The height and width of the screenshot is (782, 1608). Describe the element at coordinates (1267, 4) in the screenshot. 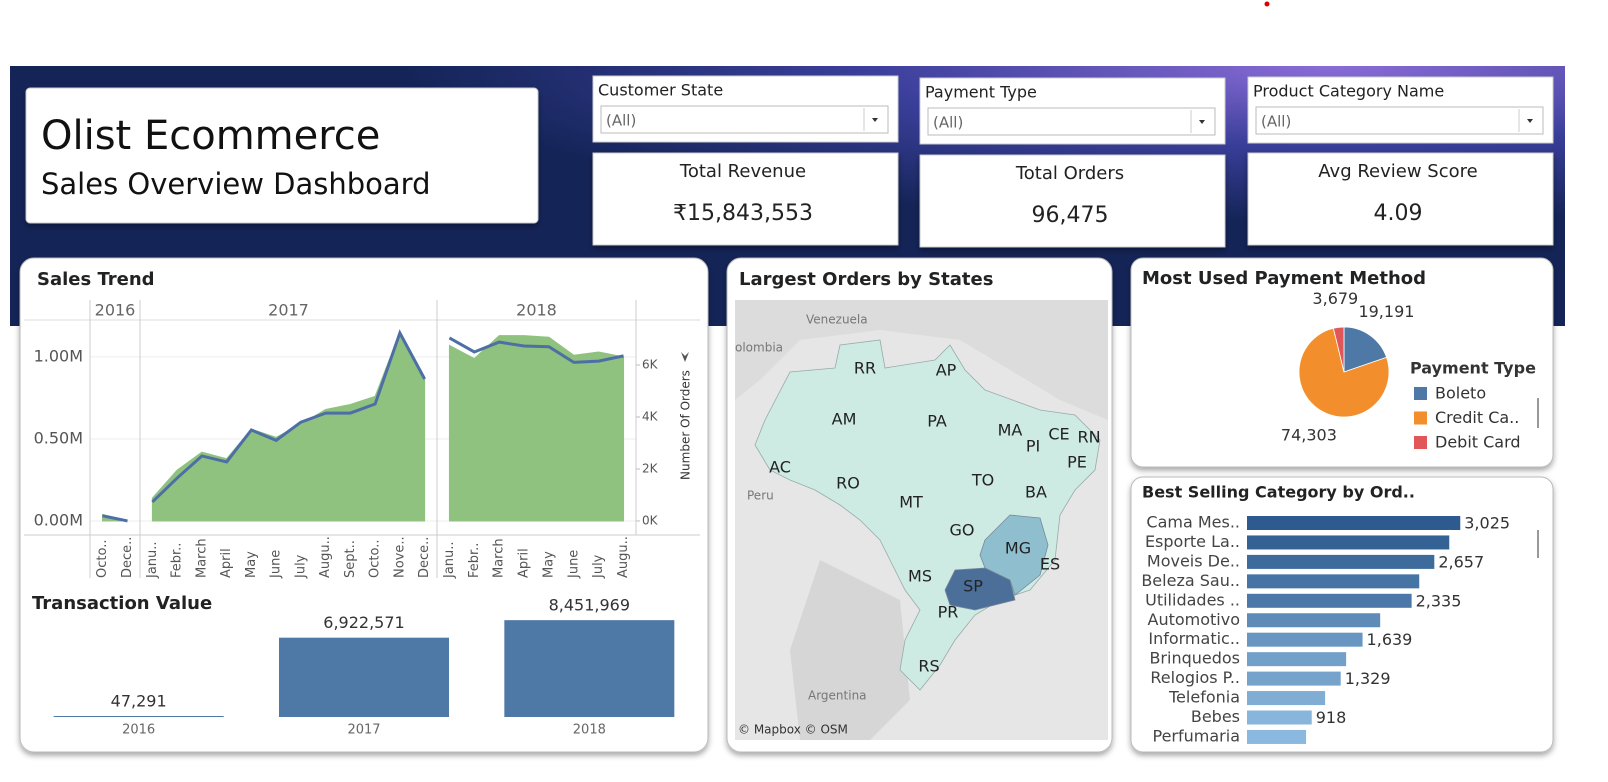

I see `dot` at that location.